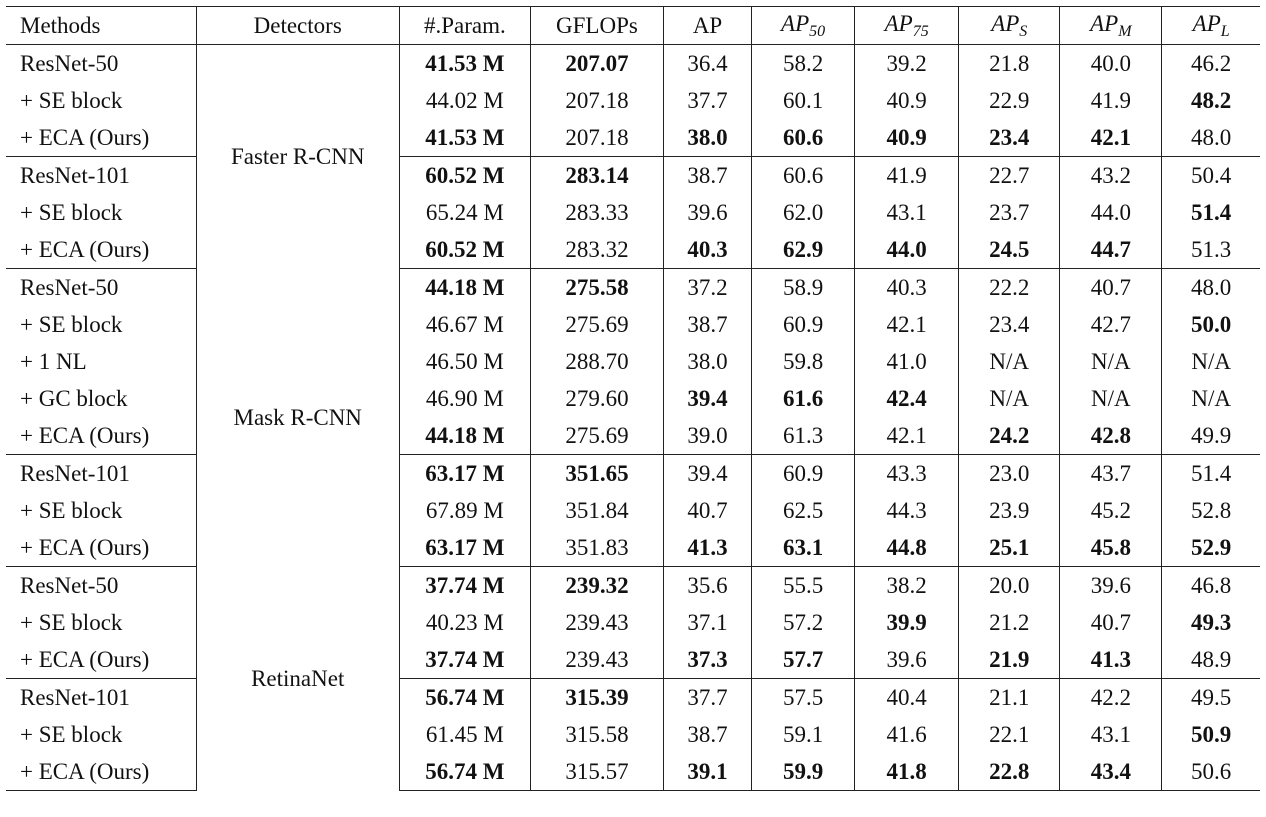 Image resolution: width=1266 pixels, height=817 pixels. I want to click on value-cell: 57.7, so click(803, 660).